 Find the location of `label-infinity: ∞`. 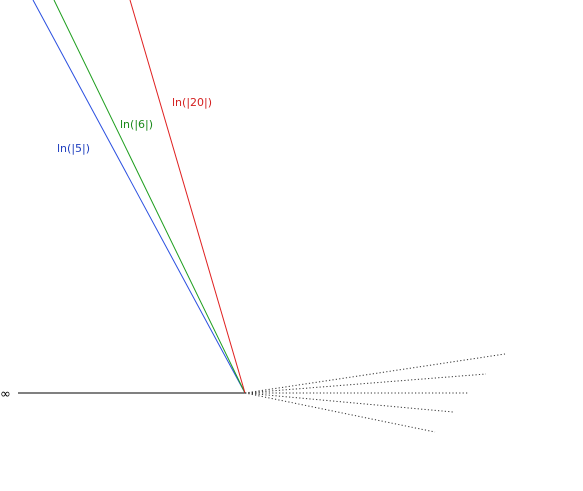

label-infinity: ∞ is located at coordinates (5, 394).